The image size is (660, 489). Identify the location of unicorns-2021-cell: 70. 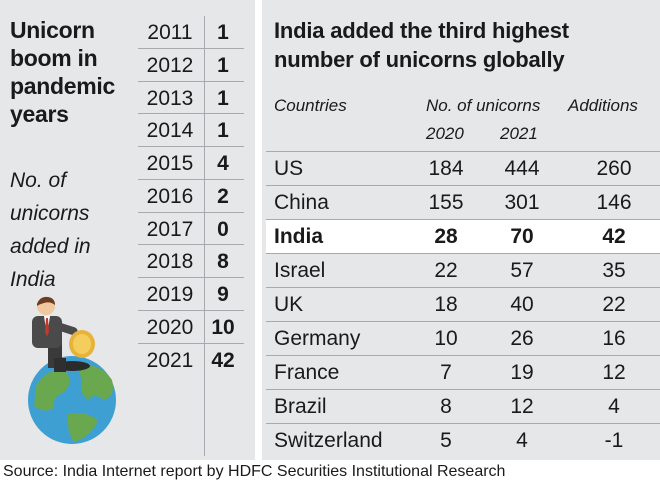
(522, 236).